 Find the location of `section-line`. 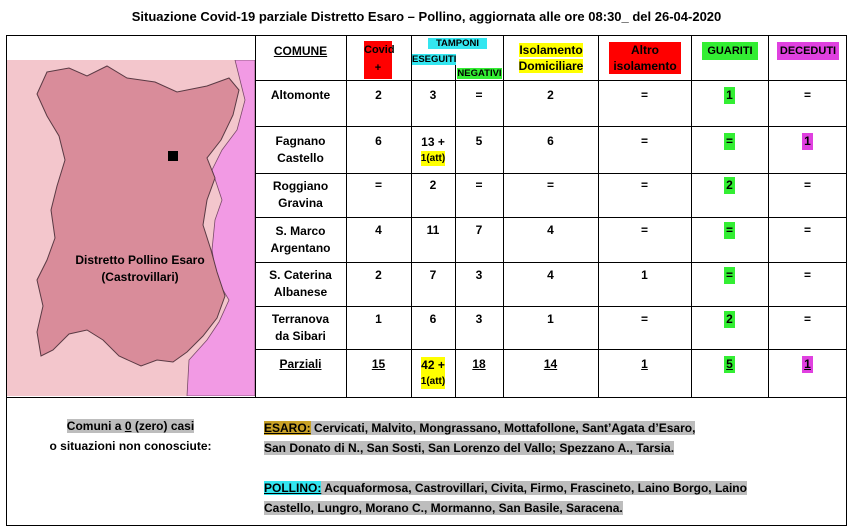

section-line is located at coordinates (426, 397).